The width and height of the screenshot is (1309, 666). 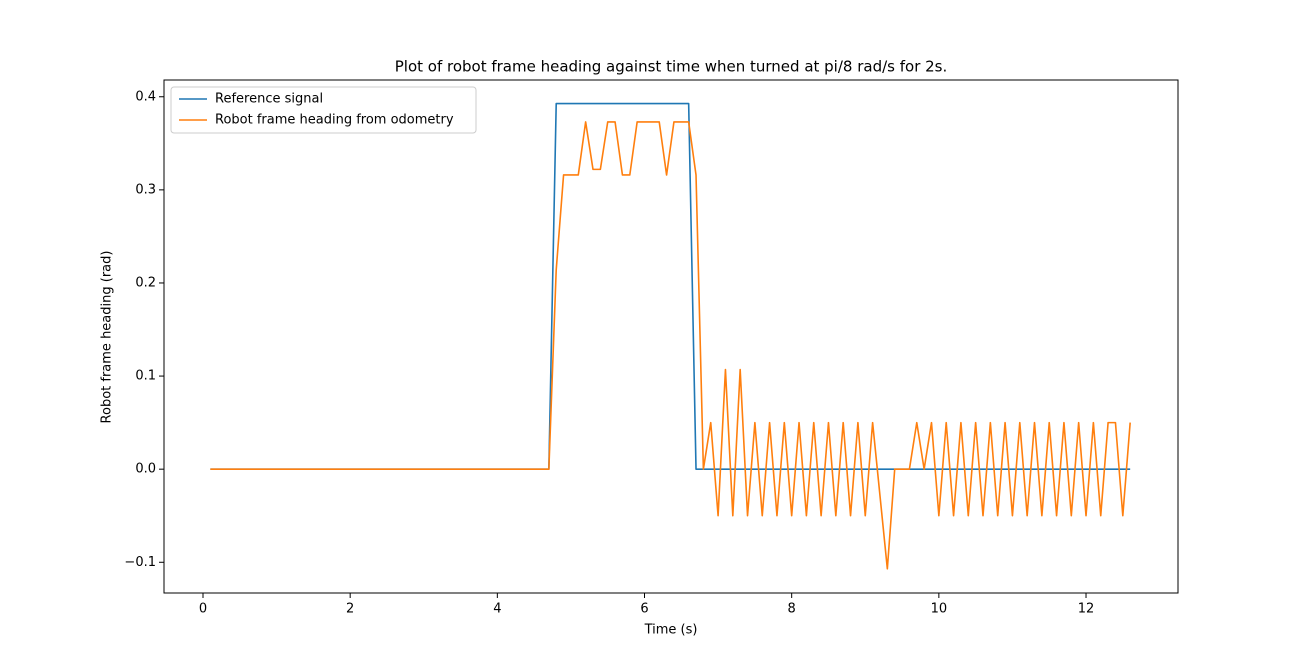 I want to click on x-tick-label: 2, so click(x=350, y=609).